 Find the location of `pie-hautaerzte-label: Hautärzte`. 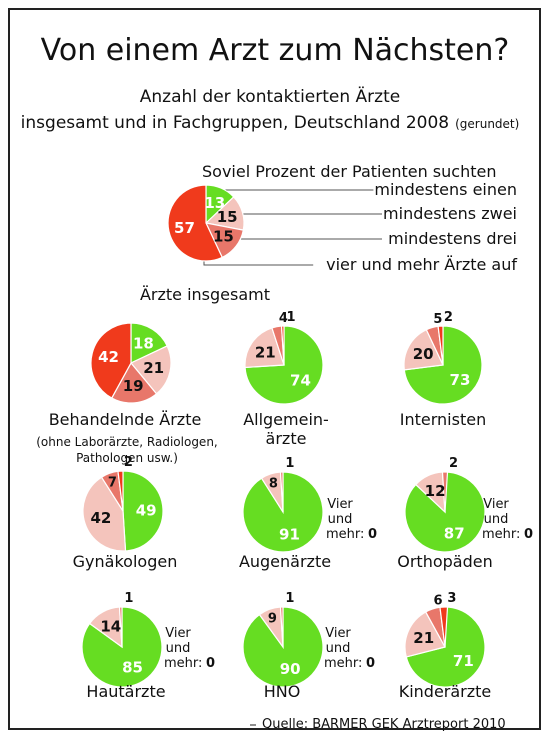

pie-hautaerzte-label: Hautärzte is located at coordinates (125, 691).